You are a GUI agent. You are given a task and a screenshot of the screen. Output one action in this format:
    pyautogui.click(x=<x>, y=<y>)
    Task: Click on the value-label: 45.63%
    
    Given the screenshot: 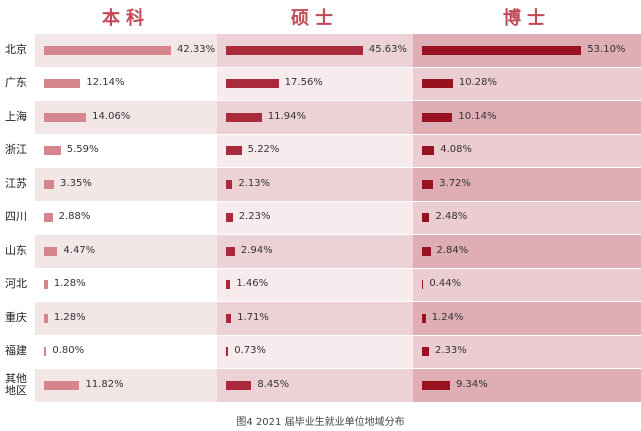 What is the action you would take?
    pyautogui.click(x=388, y=49)
    